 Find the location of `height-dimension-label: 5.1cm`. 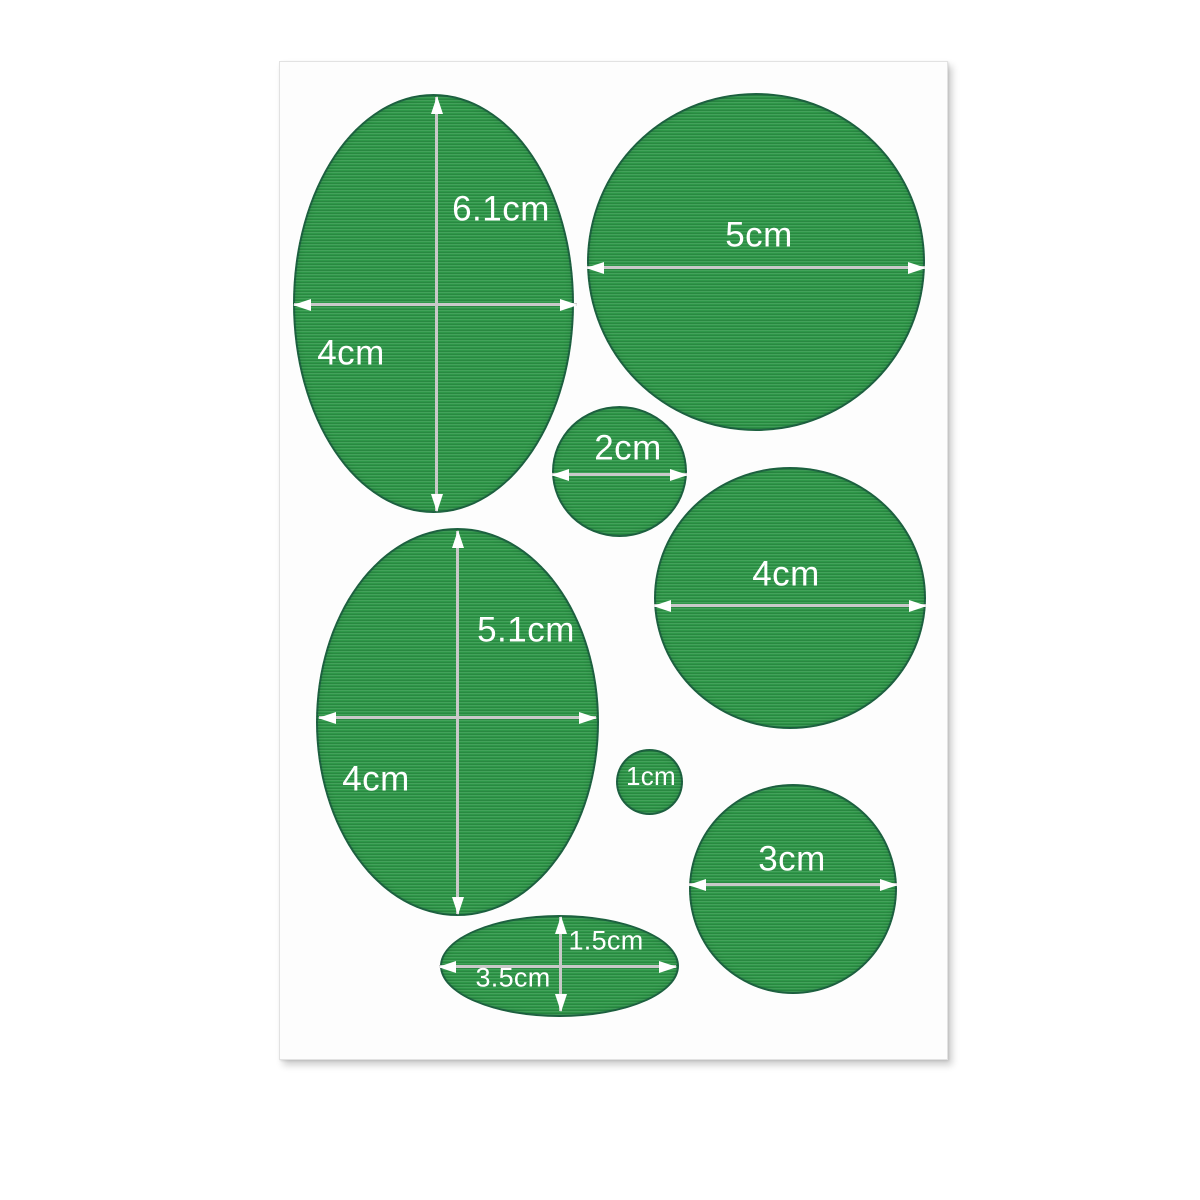

height-dimension-label: 5.1cm is located at coordinates (526, 630).